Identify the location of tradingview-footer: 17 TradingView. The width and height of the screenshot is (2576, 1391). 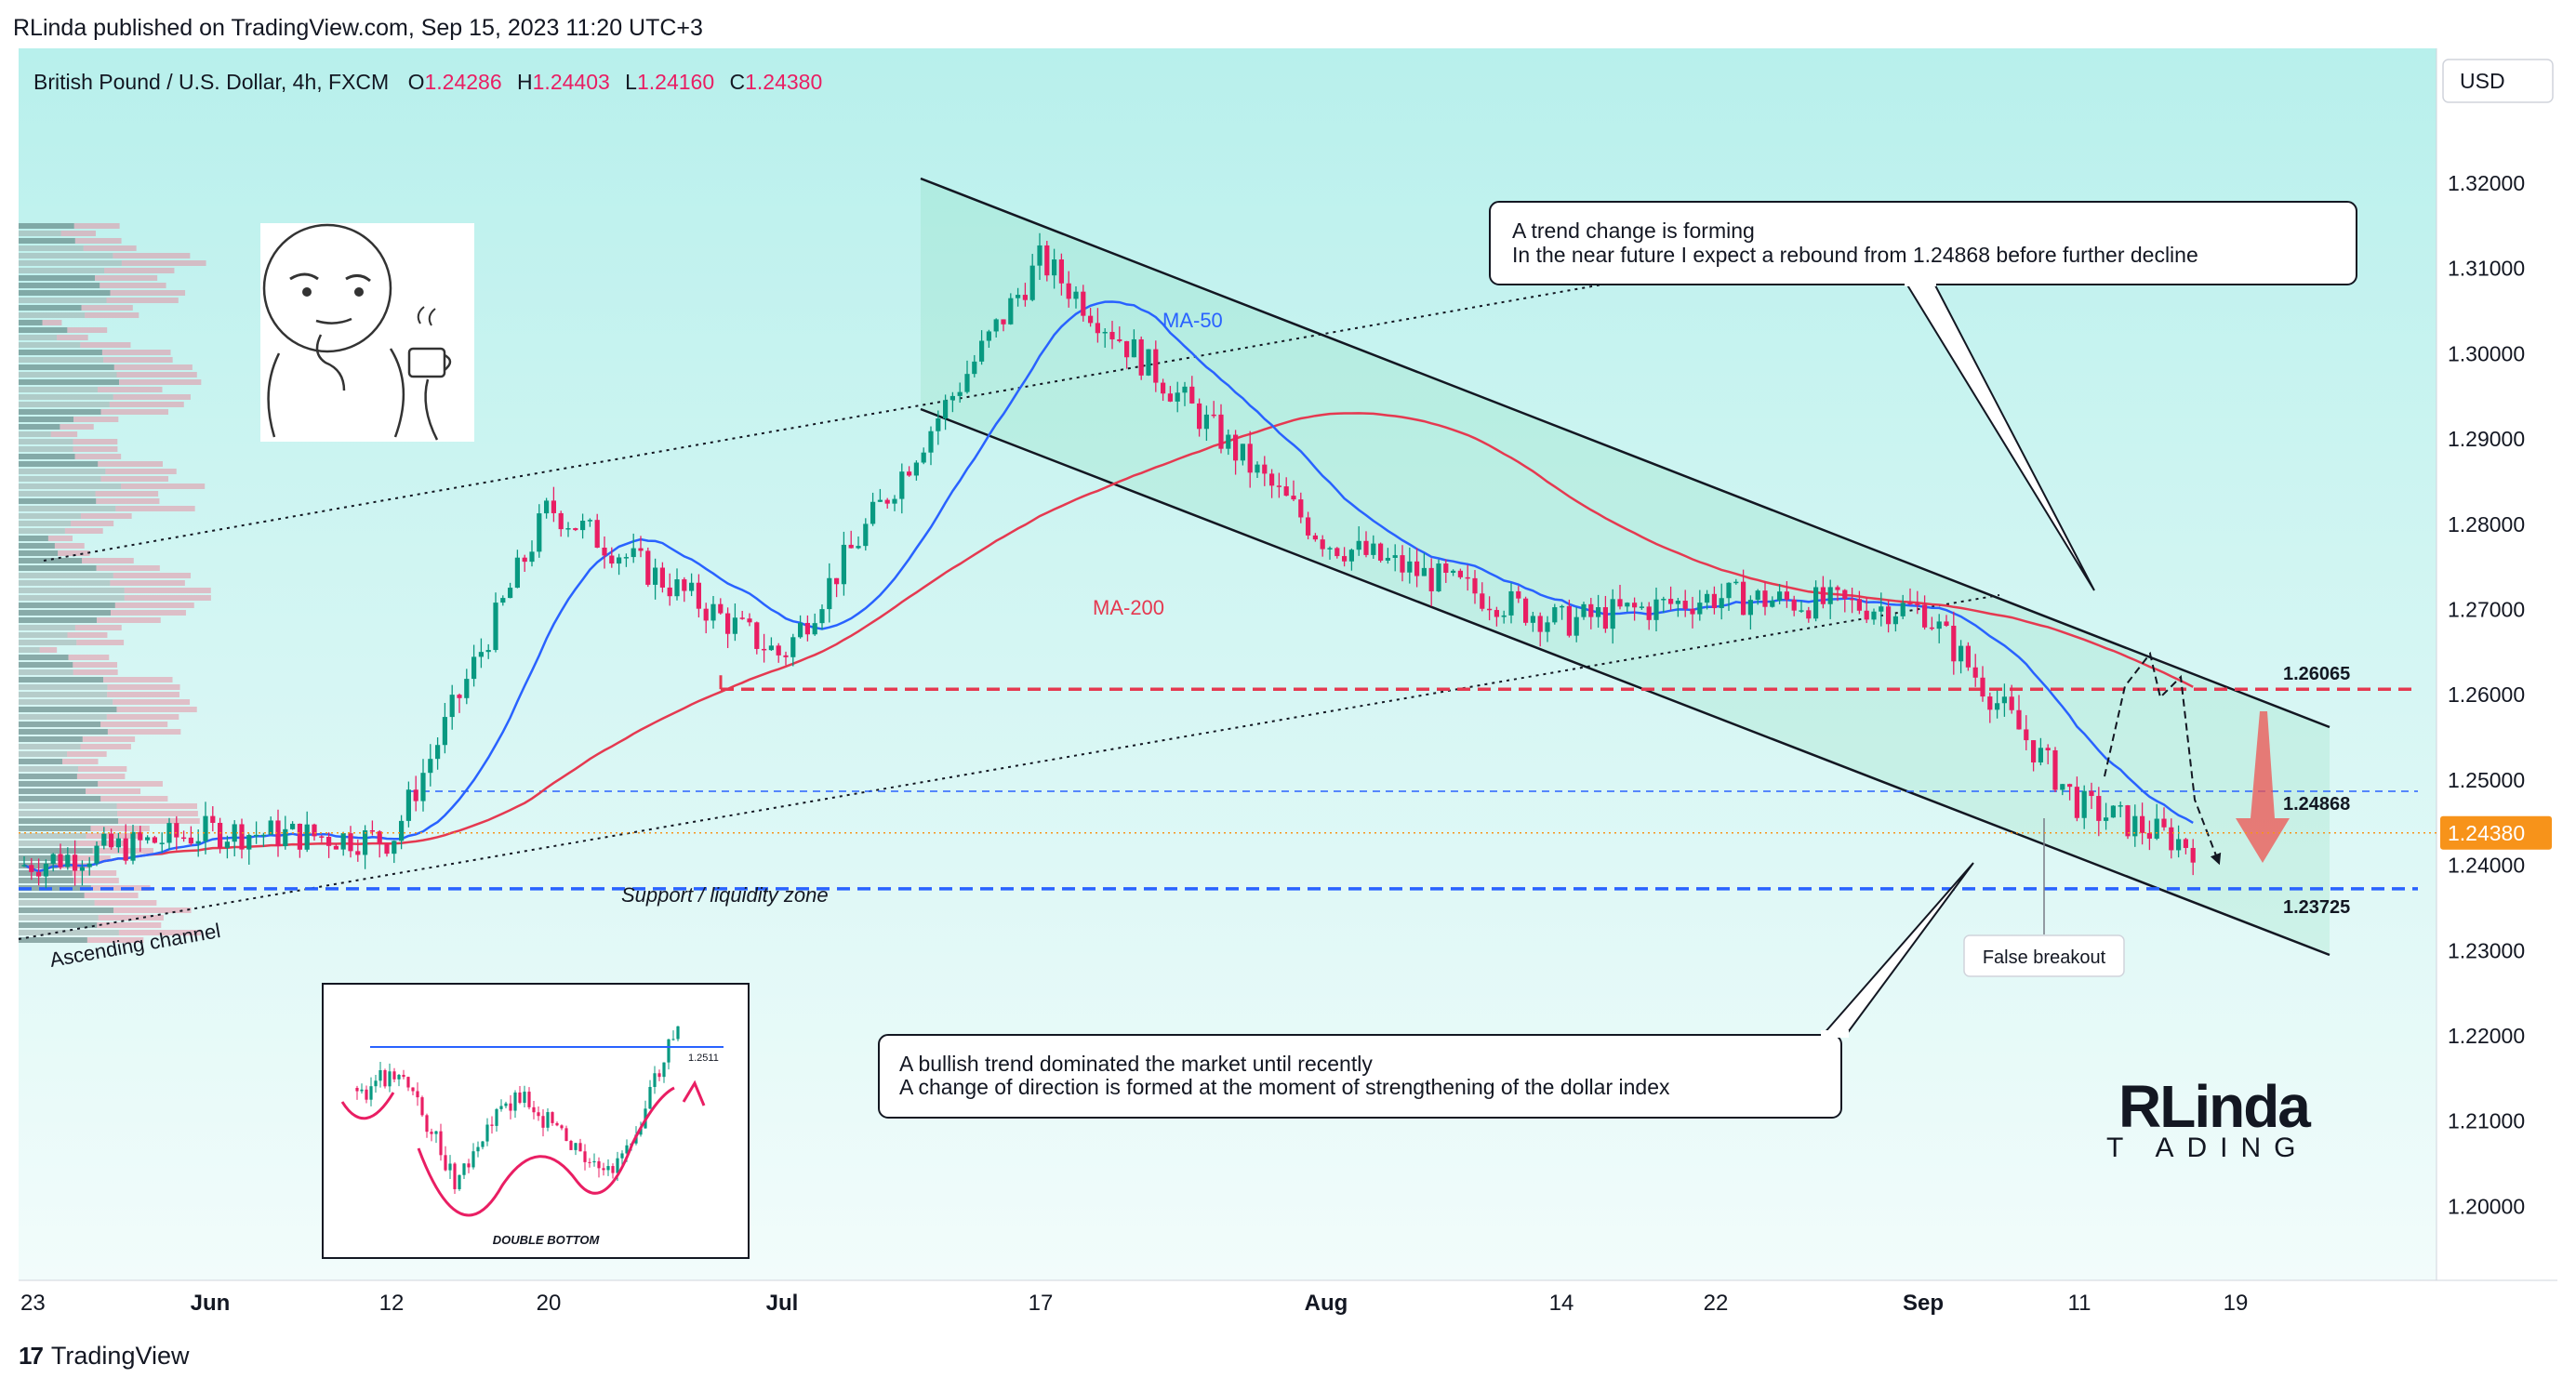
(104, 1356).